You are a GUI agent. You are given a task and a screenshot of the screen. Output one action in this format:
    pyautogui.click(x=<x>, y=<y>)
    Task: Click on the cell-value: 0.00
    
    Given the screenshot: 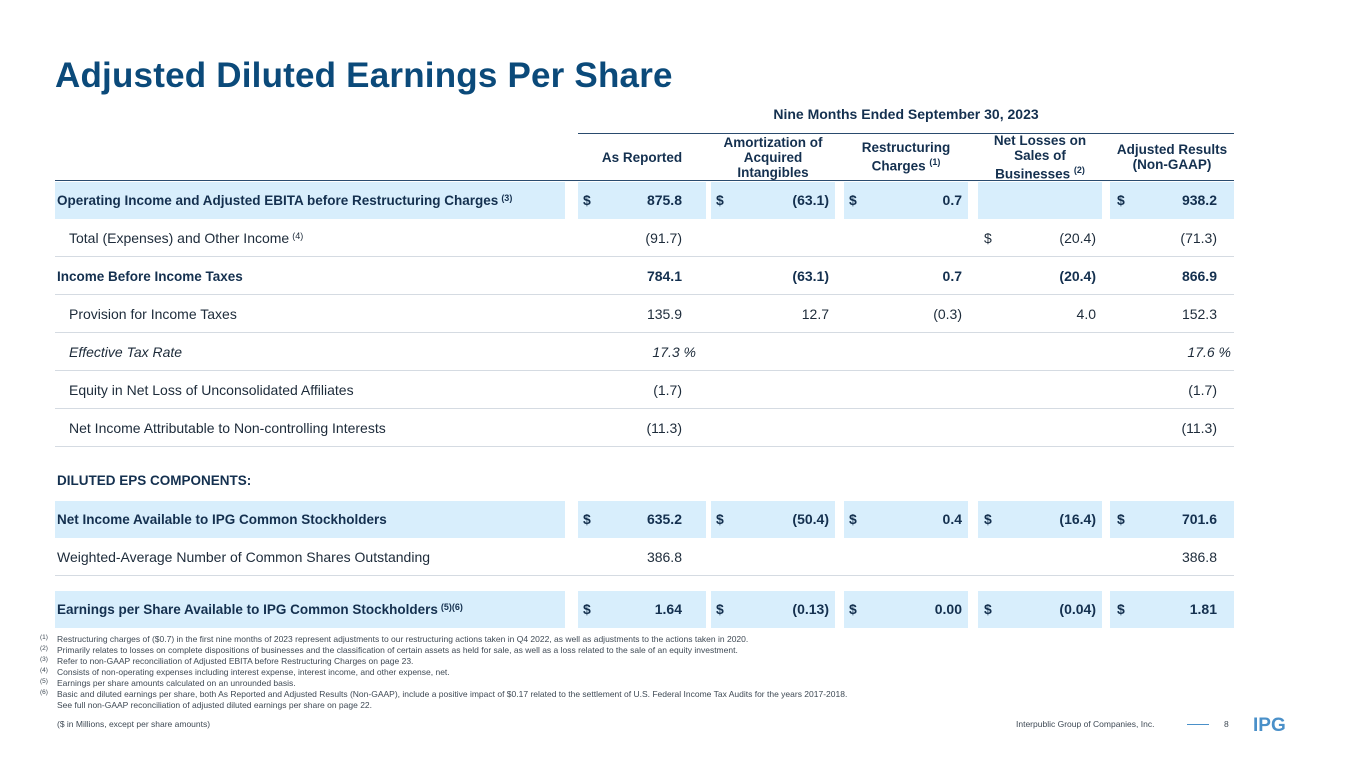 What is the action you would take?
    pyautogui.click(x=948, y=609)
    